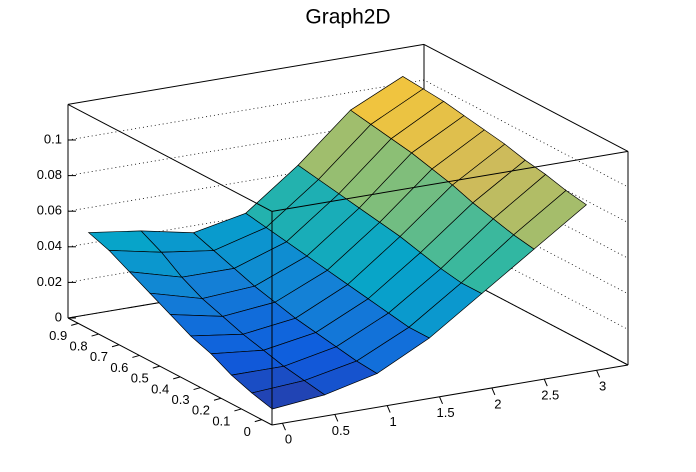 This screenshot has height=472, width=696. Describe the element at coordinates (221, 420) in the screenshot. I see `y-tick-label: 0.1` at that location.